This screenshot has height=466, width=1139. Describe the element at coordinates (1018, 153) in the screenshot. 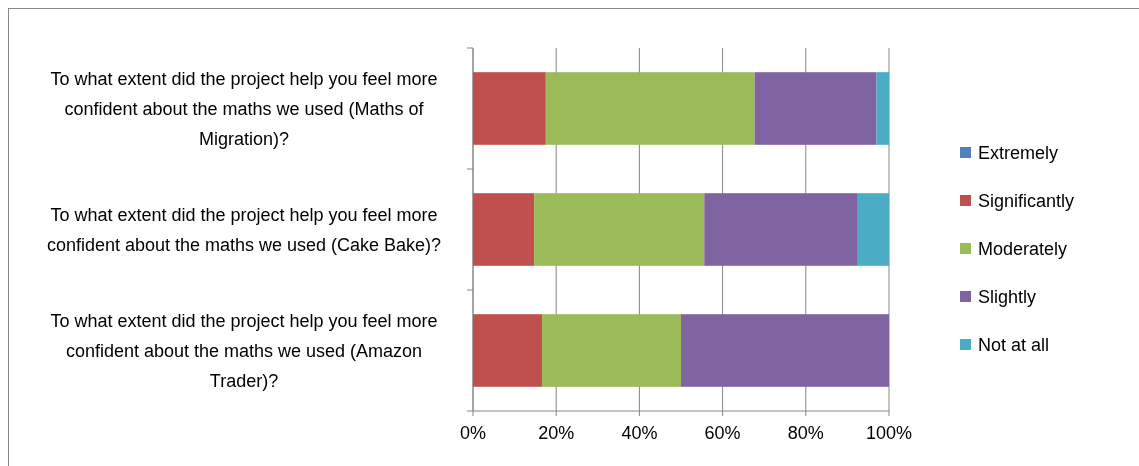

I see `legend-label: Extremely` at that location.